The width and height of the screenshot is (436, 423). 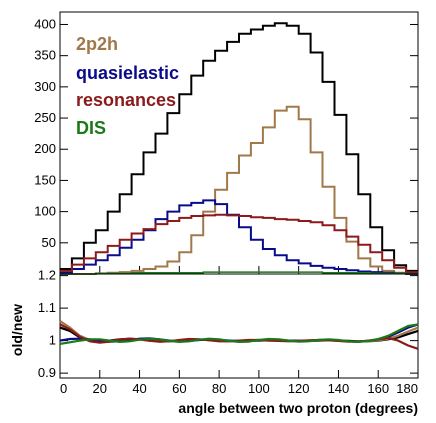 What do you see at coordinates (407, 388) in the screenshot?
I see `xtick-label: 180` at bounding box center [407, 388].